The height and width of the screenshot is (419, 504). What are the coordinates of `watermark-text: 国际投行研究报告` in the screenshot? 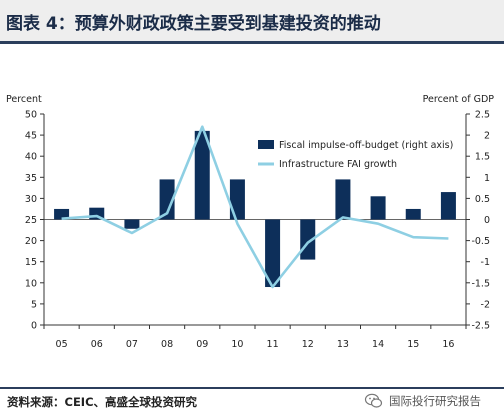 It's located at (435, 401).